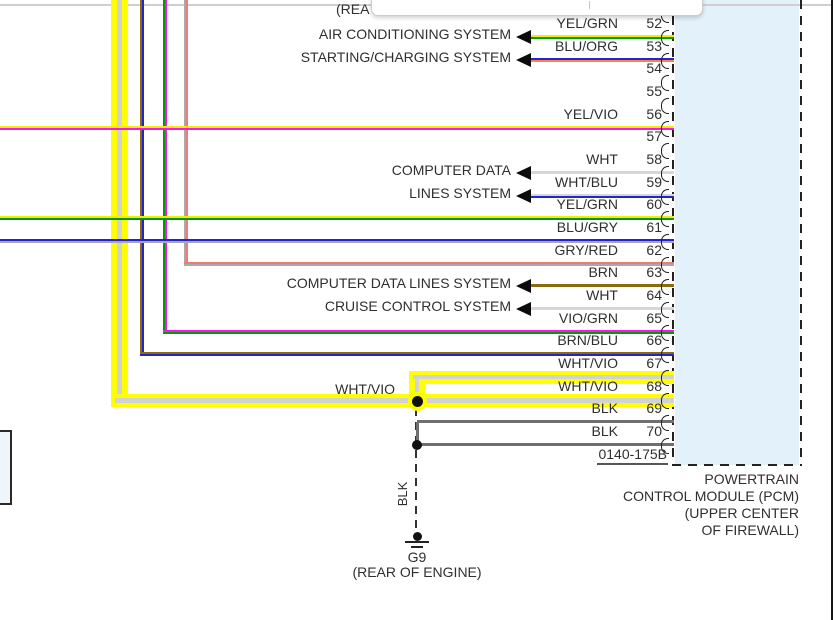 The width and height of the screenshot is (836, 620). I want to click on pcm-caption-line1: POWERTRAIN, so click(751, 479).